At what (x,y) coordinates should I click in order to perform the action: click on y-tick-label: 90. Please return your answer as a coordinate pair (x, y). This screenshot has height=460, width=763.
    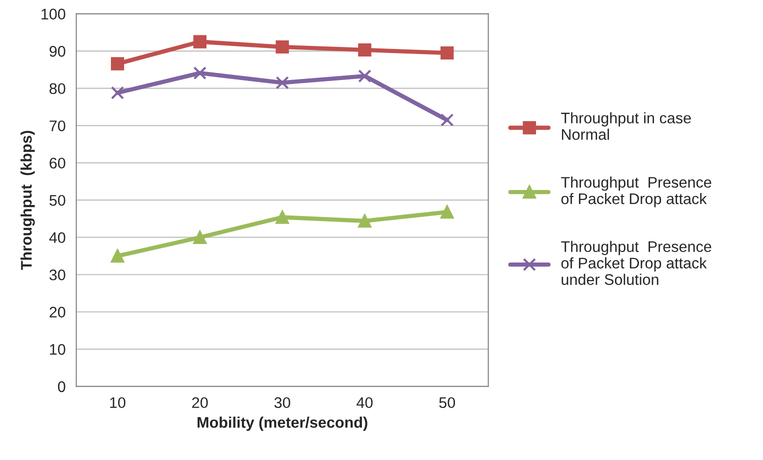
    Looking at the image, I should click on (58, 51).